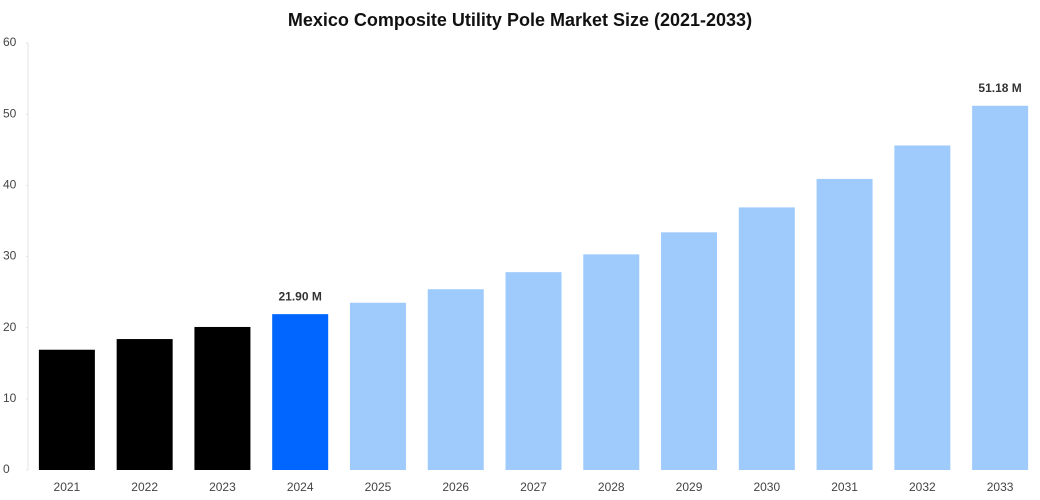  I want to click on x-tick-label: 2030, so click(766, 487).